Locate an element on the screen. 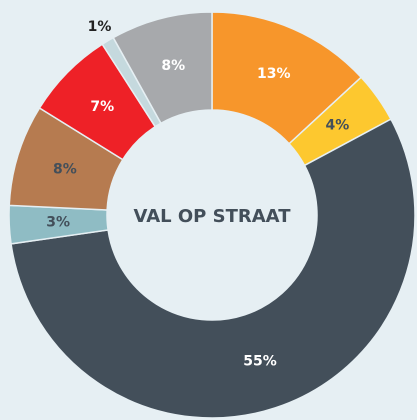 Image resolution: width=417 pixels, height=420 pixels. donut-slice is located at coordinates (162, 68).